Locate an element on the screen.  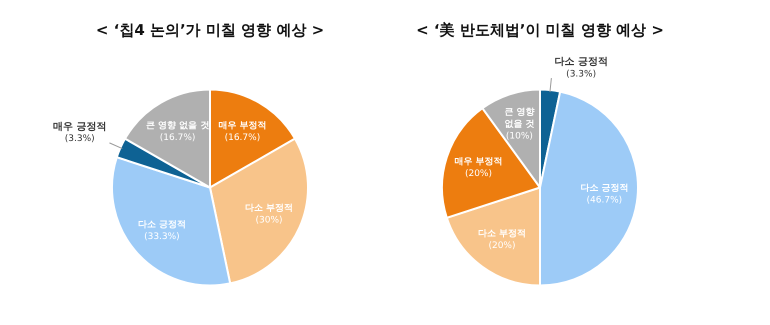
data-label: (33.3%) is located at coordinates (162, 237).